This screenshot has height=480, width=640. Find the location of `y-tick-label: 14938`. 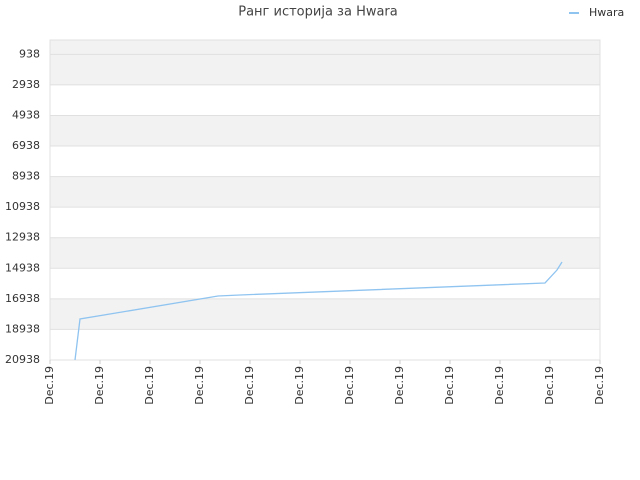

y-tick-label: 14938 is located at coordinates (22, 267).